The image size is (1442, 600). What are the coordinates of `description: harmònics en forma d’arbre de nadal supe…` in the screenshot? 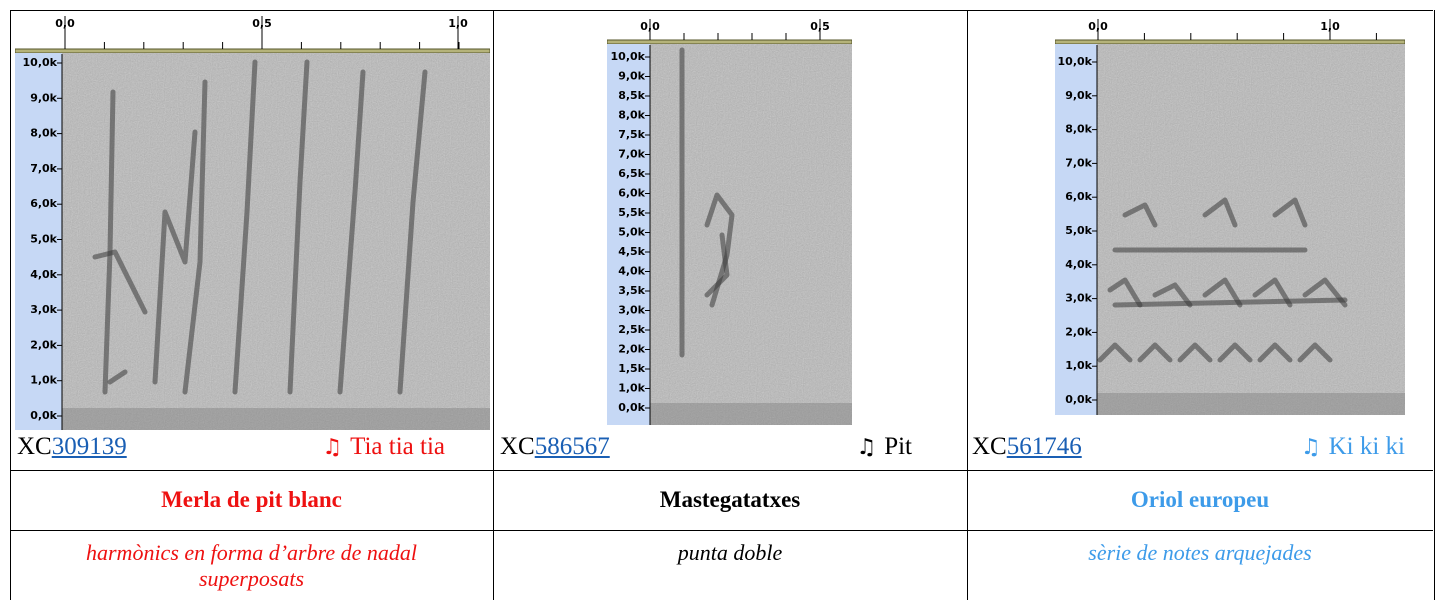 It's located at (251, 565).